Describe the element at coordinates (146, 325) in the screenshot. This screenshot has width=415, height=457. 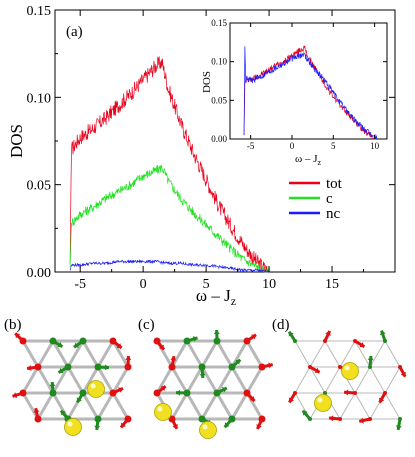
I see `panel-label-c: (c)` at that location.